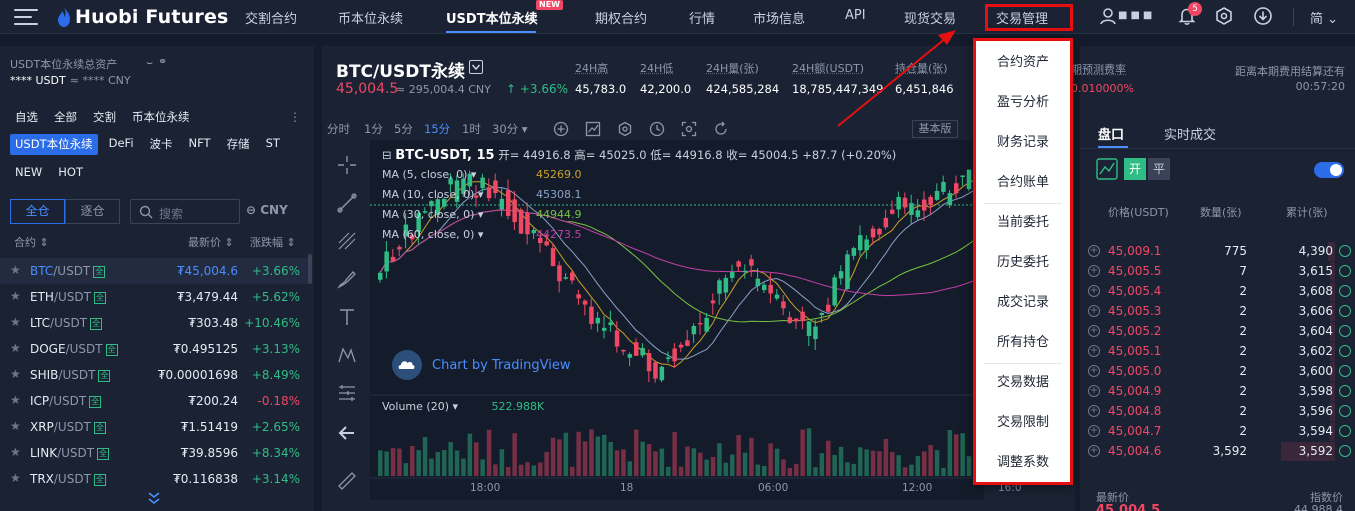  What do you see at coordinates (26, 117) in the screenshot?
I see `category-favorites: 自选` at bounding box center [26, 117].